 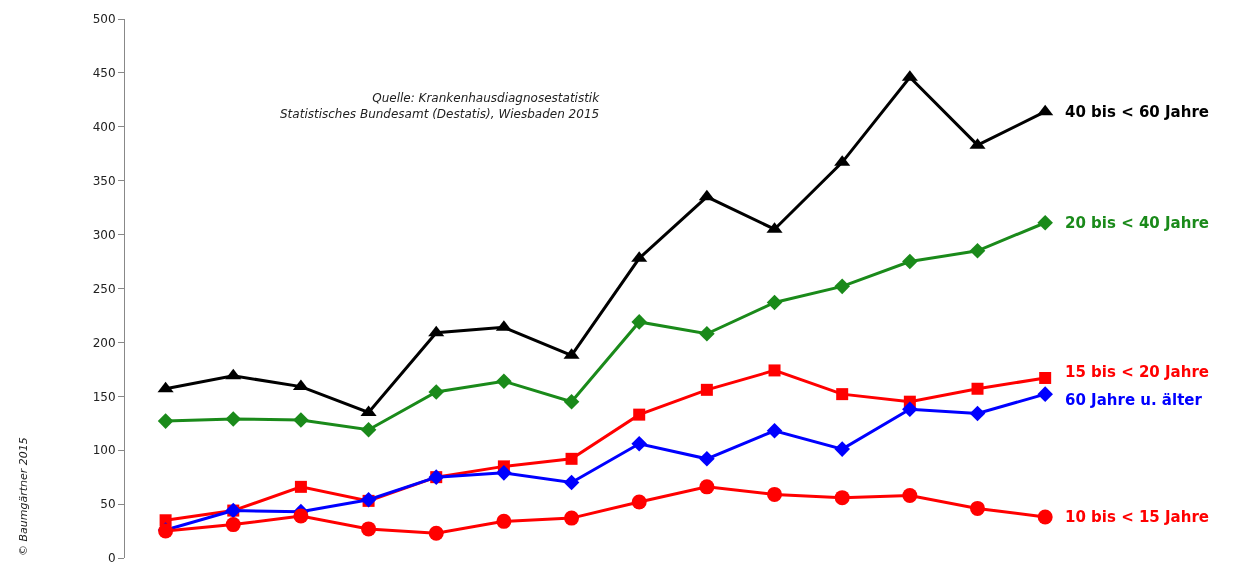 I want to click on y-tick-label: 100, so click(x=104, y=450).